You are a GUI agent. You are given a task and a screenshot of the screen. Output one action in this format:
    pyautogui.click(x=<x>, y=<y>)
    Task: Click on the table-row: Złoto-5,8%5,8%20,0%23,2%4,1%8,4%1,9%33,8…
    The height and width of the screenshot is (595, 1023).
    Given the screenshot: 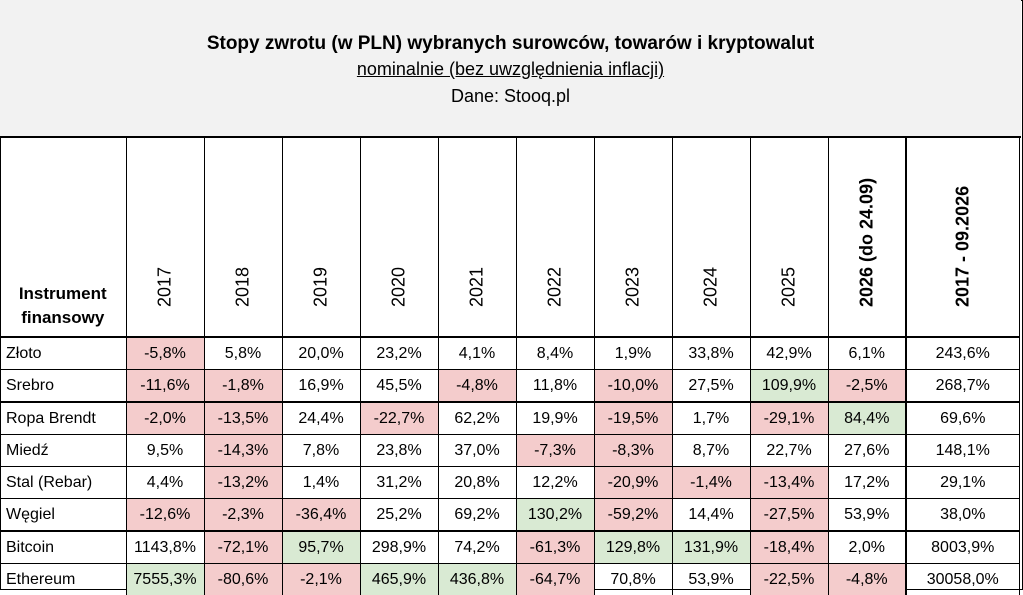 What is the action you would take?
    pyautogui.click(x=509, y=353)
    